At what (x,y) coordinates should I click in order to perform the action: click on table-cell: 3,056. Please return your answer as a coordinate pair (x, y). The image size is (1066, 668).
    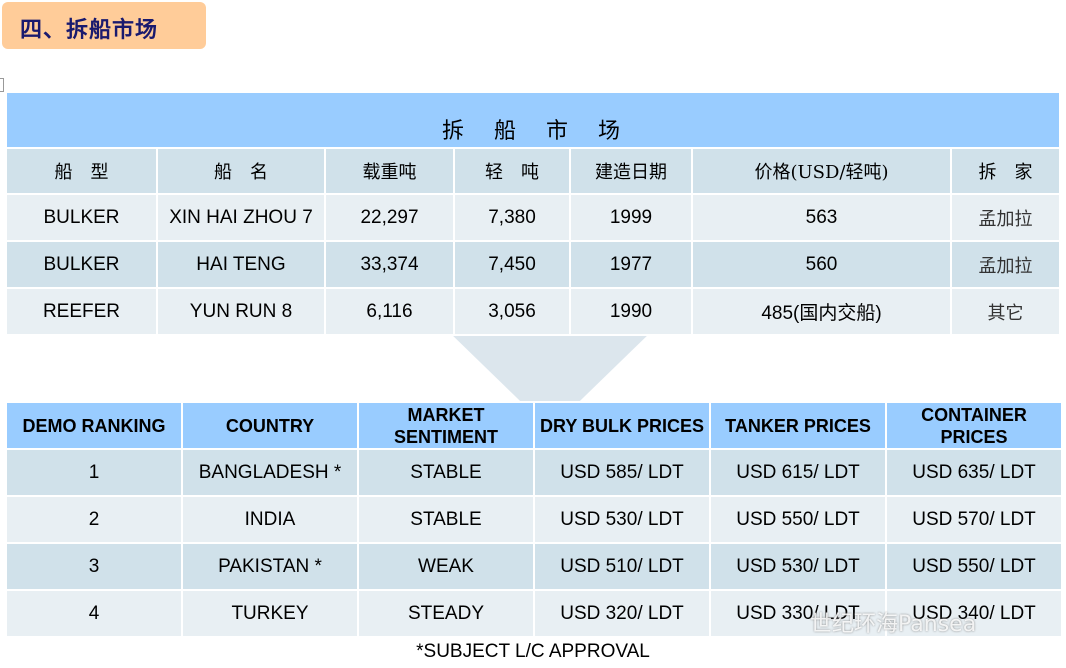
    Looking at the image, I should click on (512, 311).